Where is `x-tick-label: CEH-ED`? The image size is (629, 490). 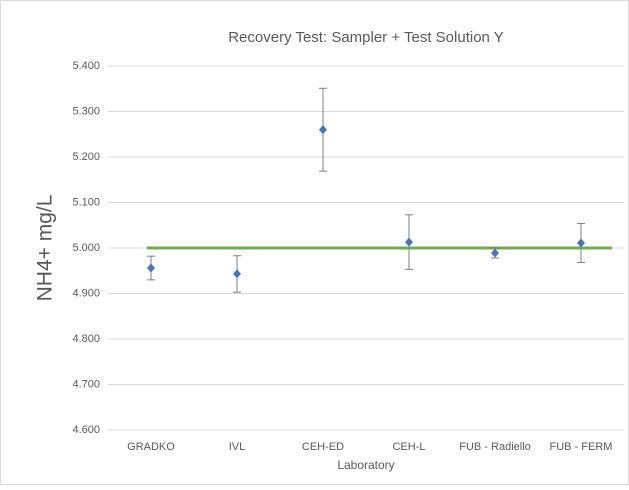
x-tick-label: CEH-ED is located at coordinates (323, 447).